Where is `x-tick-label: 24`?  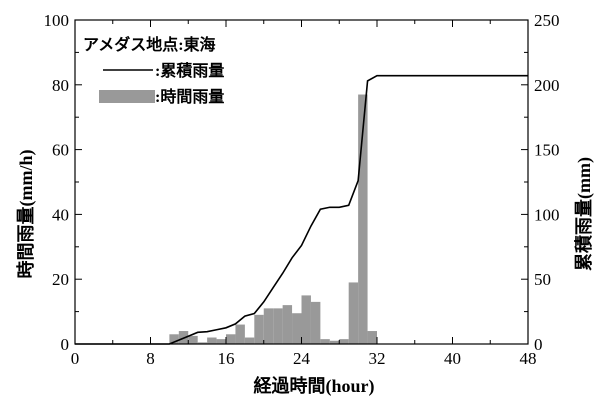
x-tick-label: 24 is located at coordinates (302, 358).